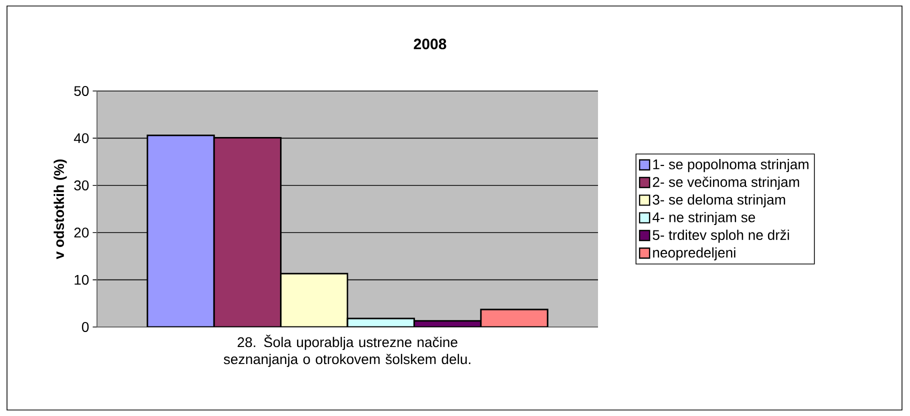  I want to click on legend-label: 5- trditev sploh ne drži, so click(720, 236).